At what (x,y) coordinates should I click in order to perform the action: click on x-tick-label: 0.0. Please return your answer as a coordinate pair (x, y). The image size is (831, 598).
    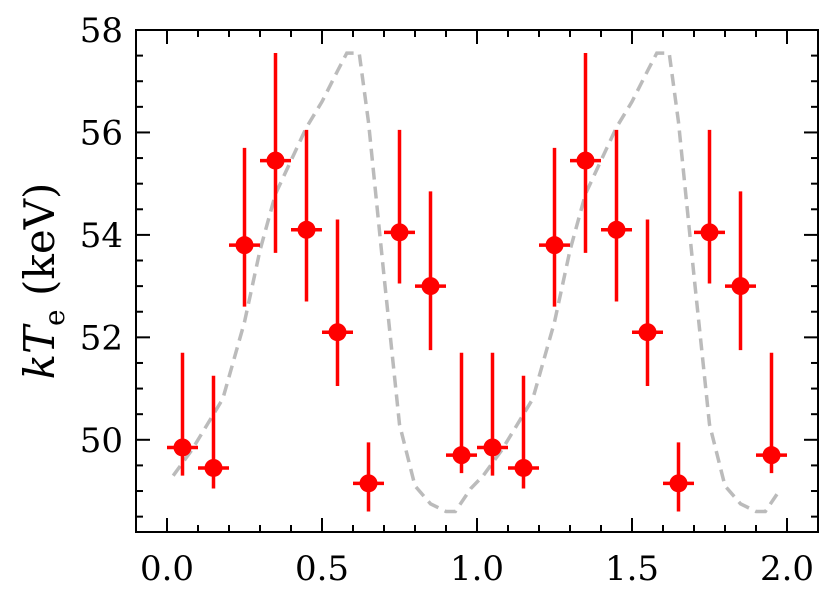
    Looking at the image, I should click on (167, 569).